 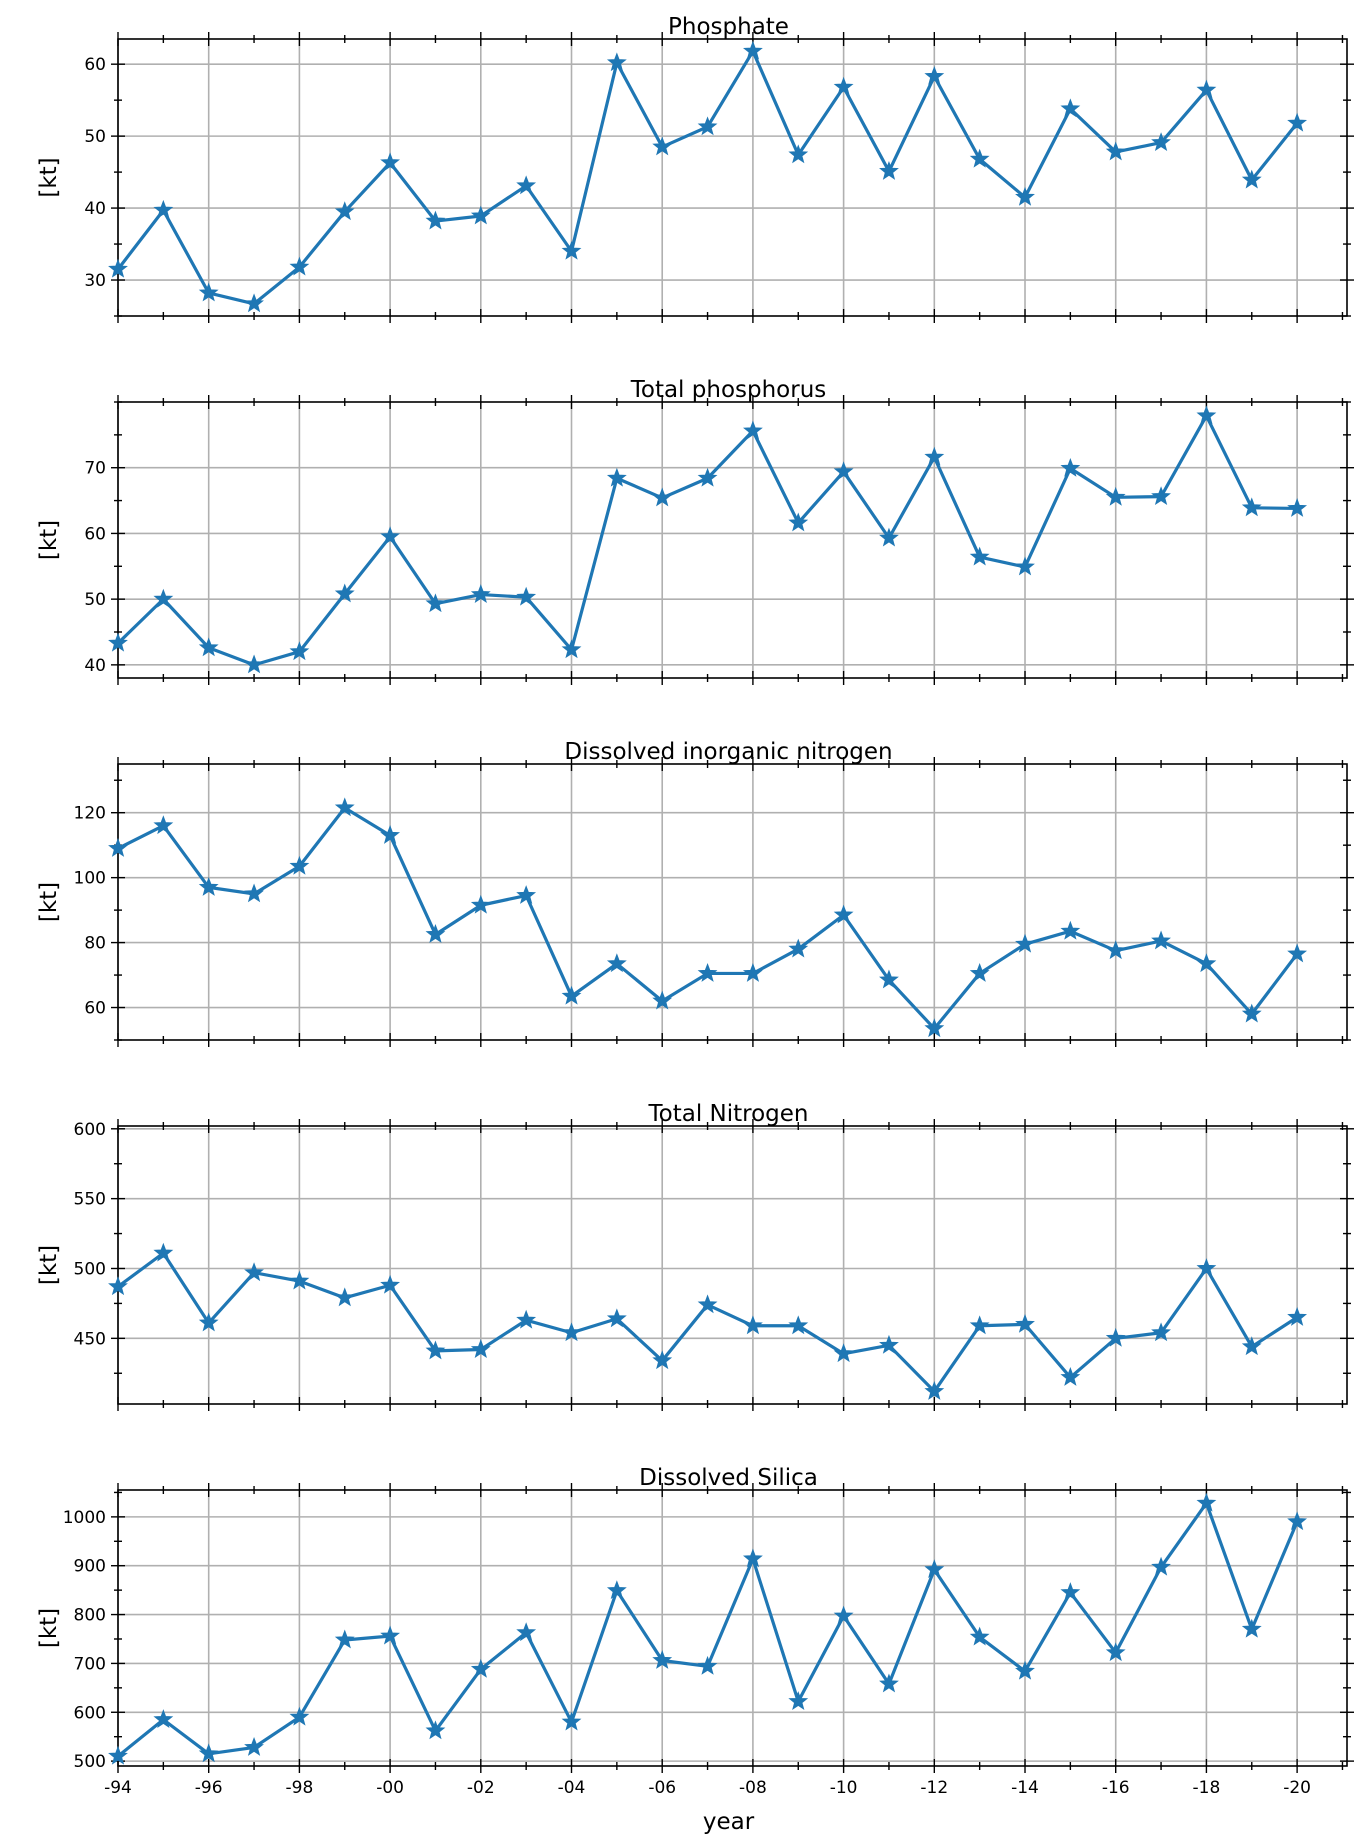 What do you see at coordinates (118, 1788) in the screenshot?
I see `x-tick-label: -94` at bounding box center [118, 1788].